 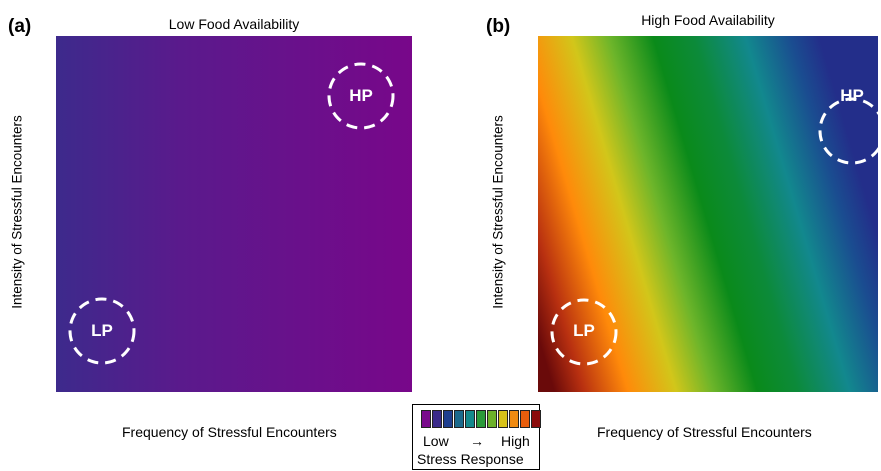 I want to click on panel-b-hp-circle, so click(x=848, y=131).